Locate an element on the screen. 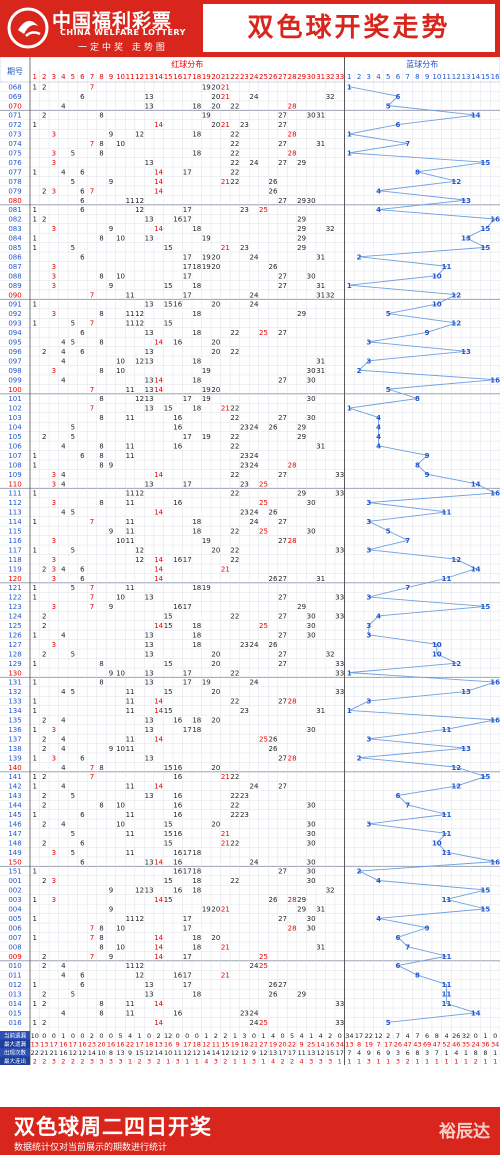  red-ball-mark: 6 is located at coordinates (82, 815).